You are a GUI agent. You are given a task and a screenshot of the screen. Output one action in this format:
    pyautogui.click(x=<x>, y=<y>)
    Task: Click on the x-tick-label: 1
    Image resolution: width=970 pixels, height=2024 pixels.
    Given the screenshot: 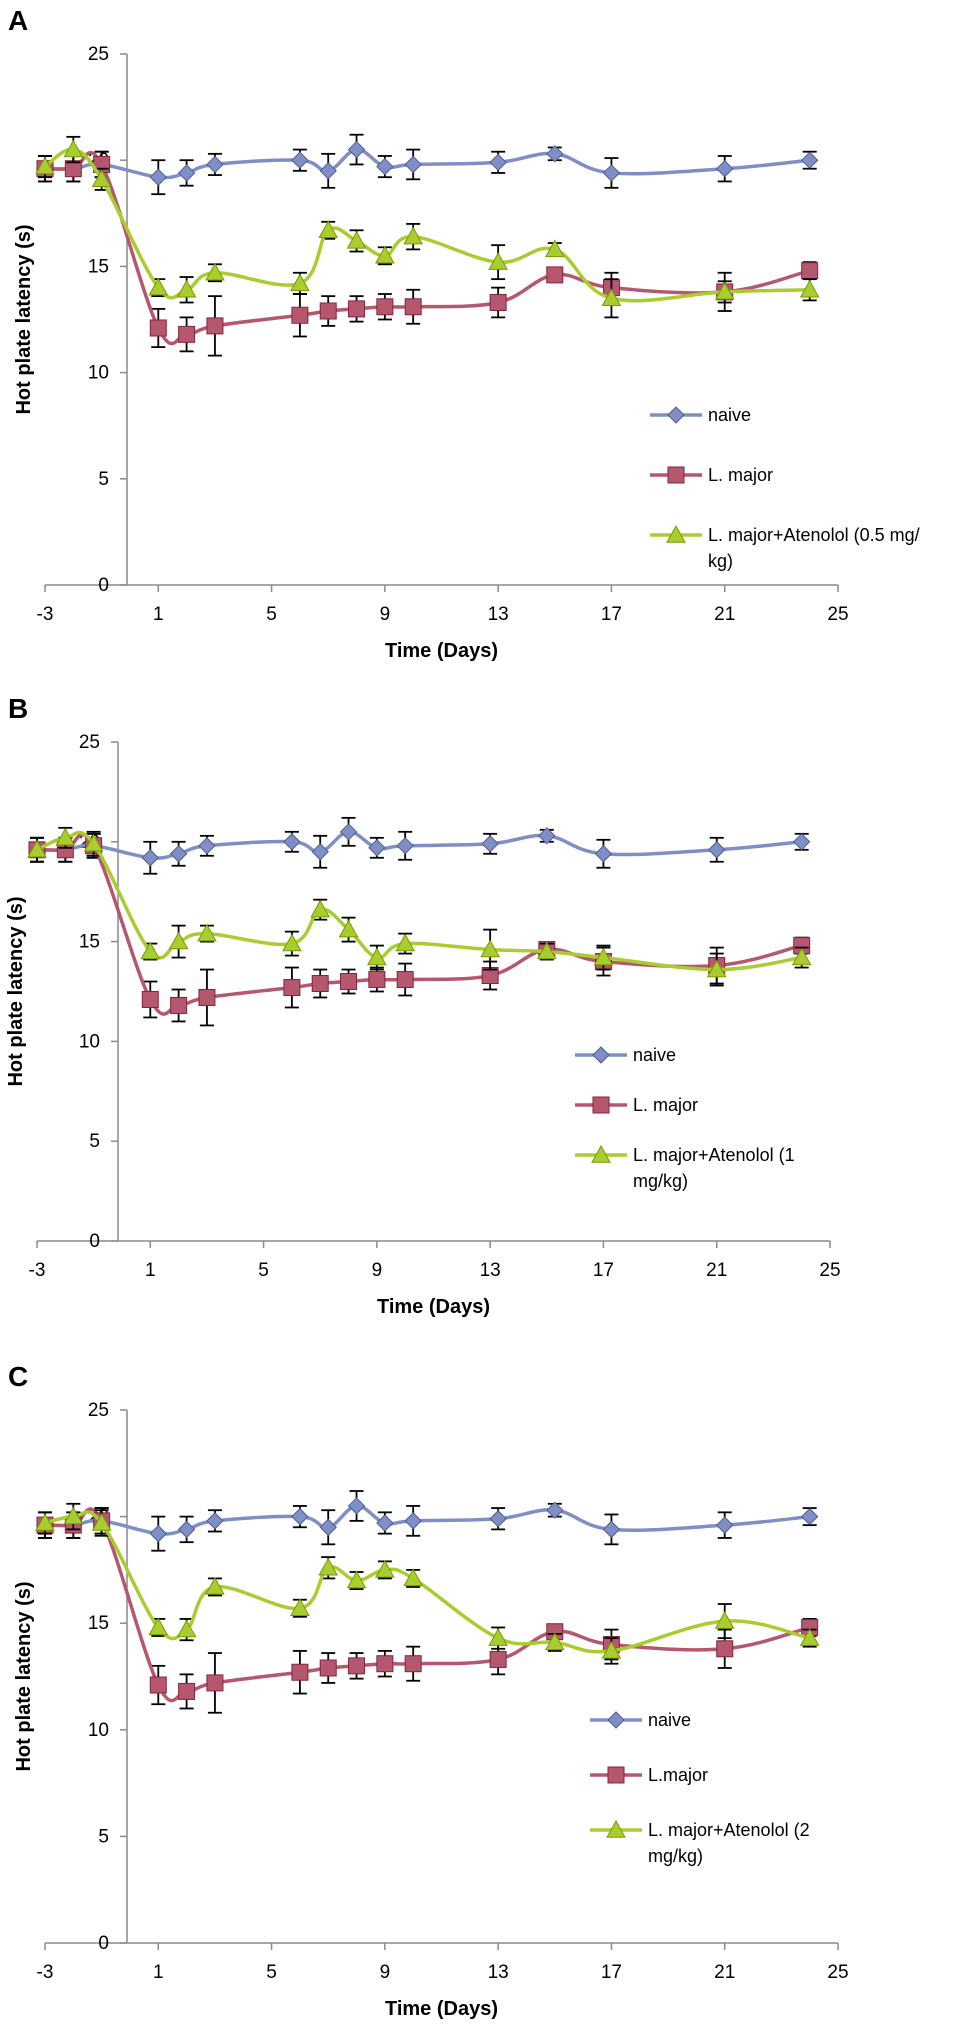 What is the action you would take?
    pyautogui.click(x=158, y=1972)
    